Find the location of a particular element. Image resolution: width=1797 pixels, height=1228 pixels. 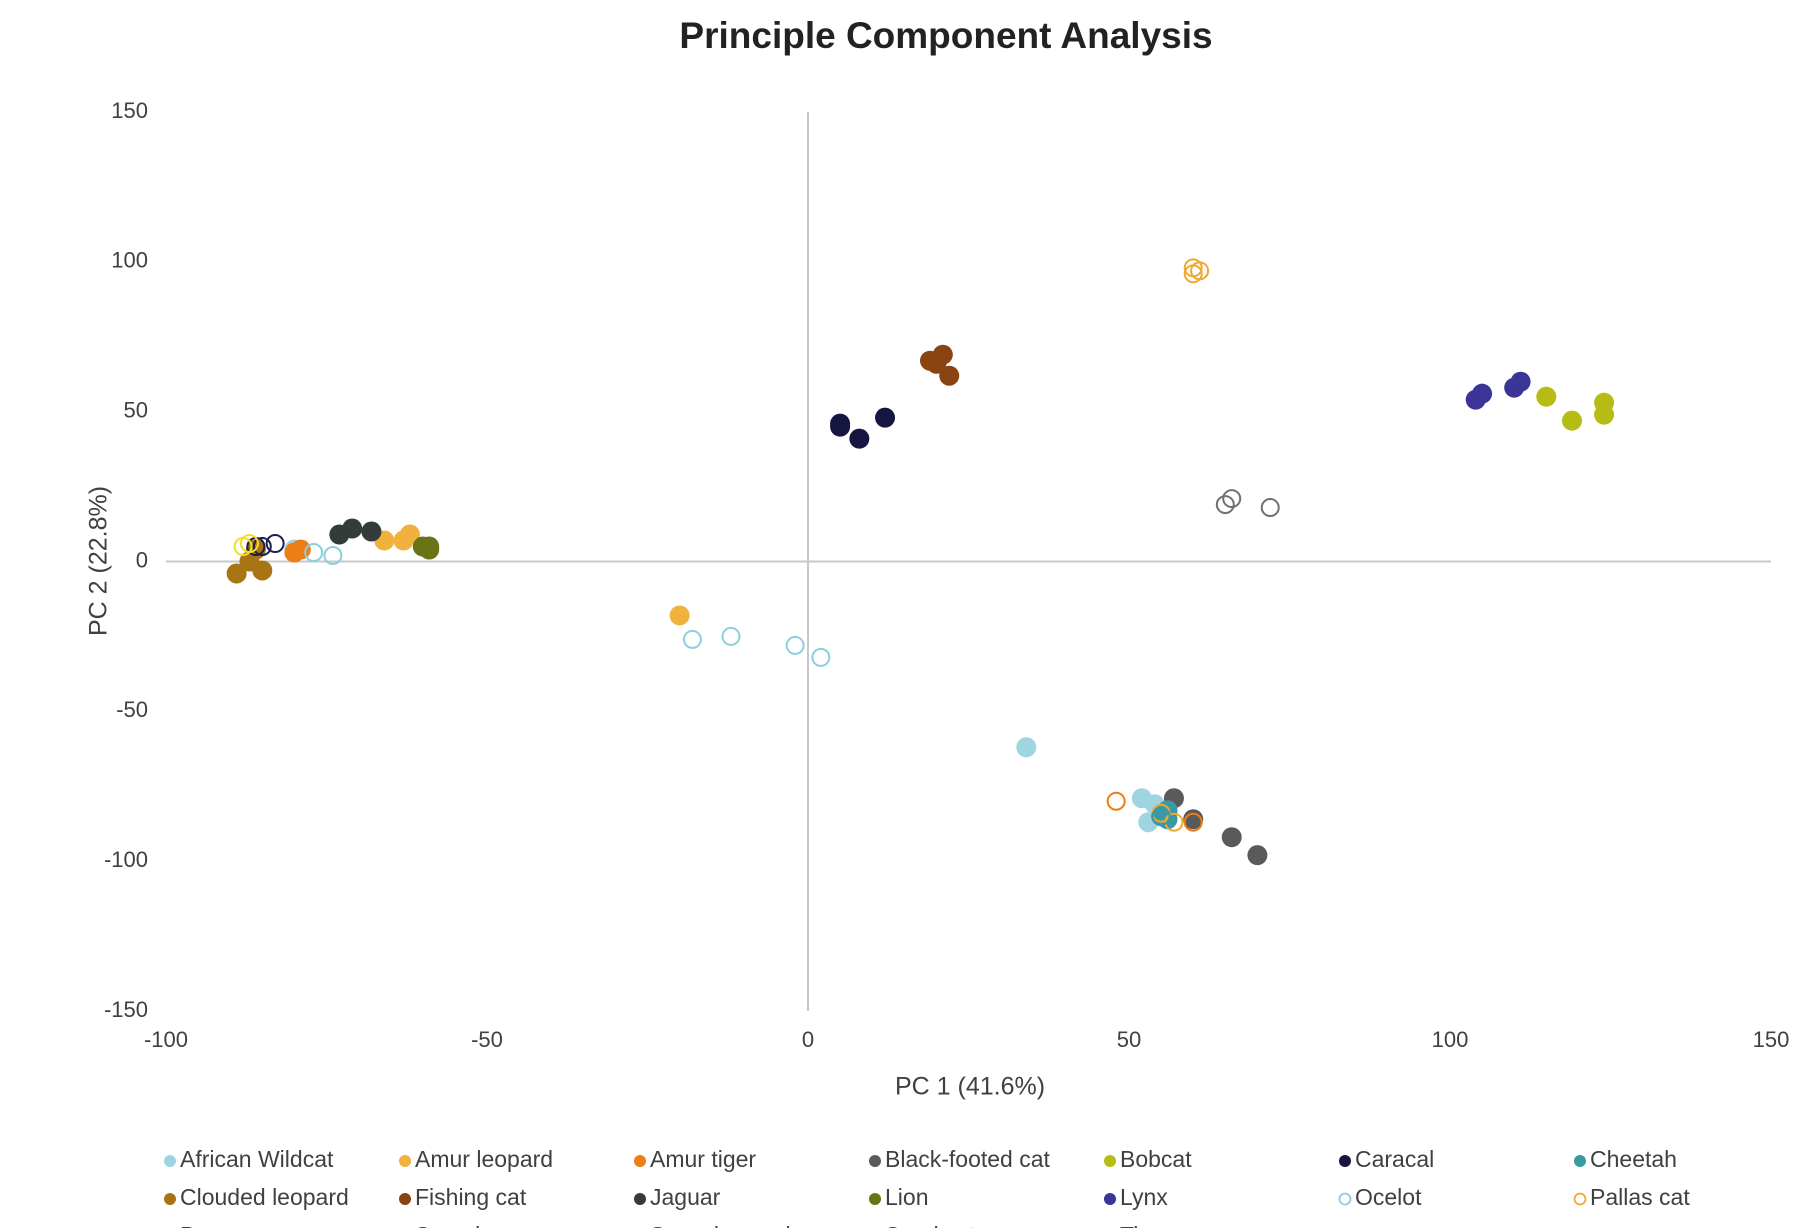

legend-label: Bobcat is located at coordinates (1156, 1159).